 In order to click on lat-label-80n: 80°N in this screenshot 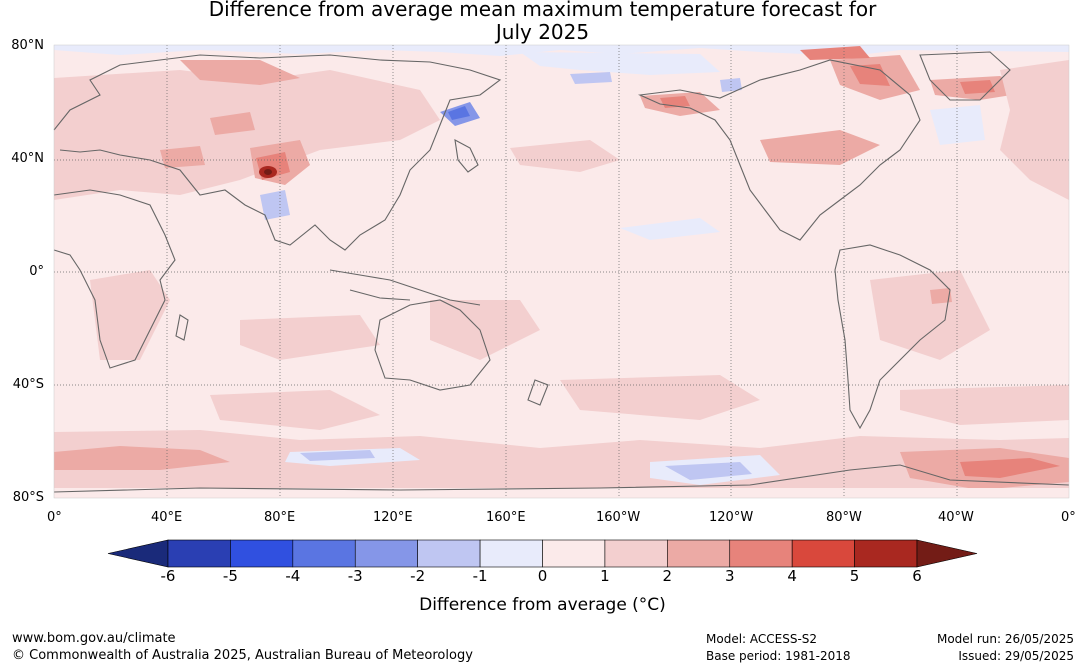, I will do `click(27, 45)`.